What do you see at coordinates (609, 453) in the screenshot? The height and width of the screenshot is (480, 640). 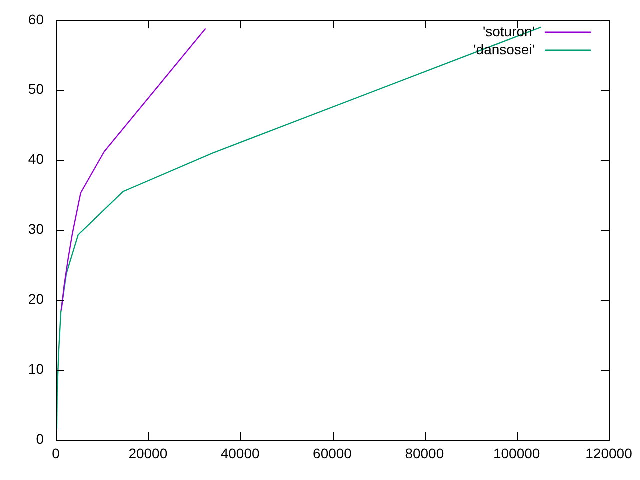 I see `x-tick-label: 120000` at bounding box center [609, 453].